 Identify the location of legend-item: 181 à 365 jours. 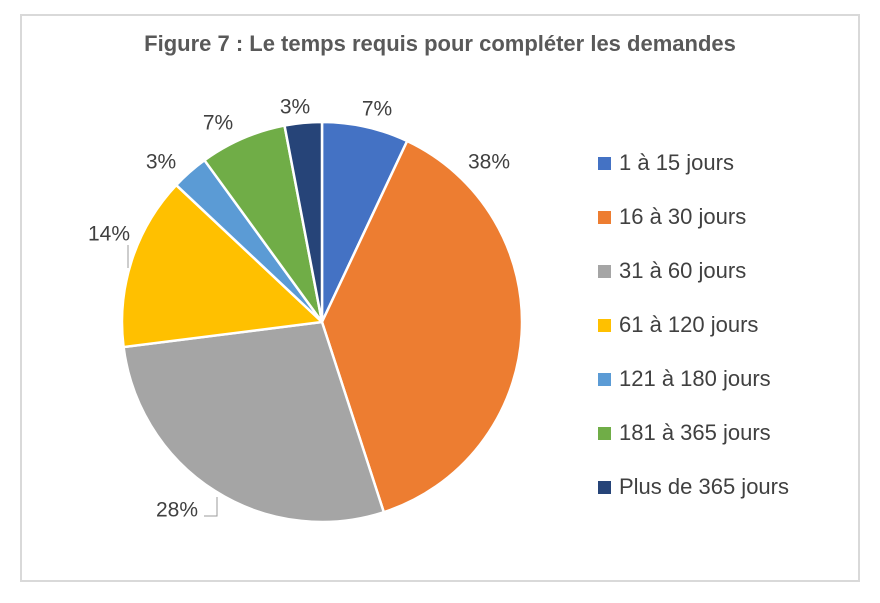
(693, 432).